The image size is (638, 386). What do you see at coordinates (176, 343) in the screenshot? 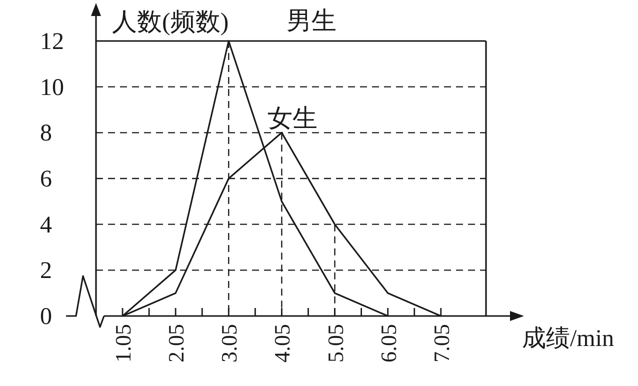
I see `x-tick-label: 2.05` at bounding box center [176, 343].